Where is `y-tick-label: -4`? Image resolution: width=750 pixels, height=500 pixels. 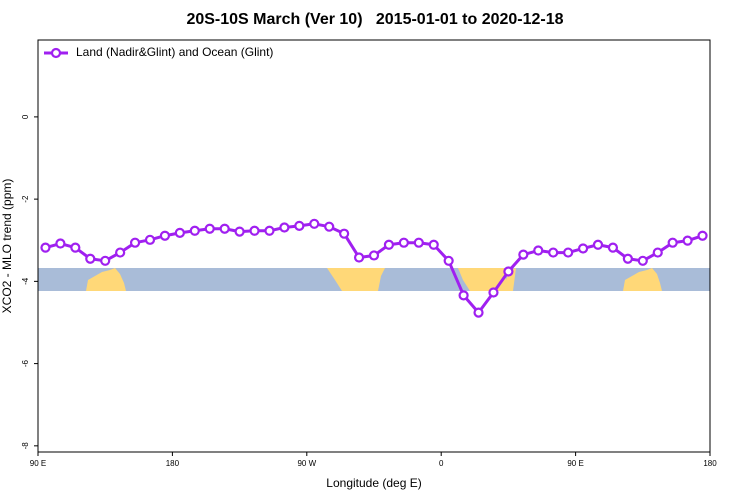
y-tick-label: -4 is located at coordinates (25, 281).